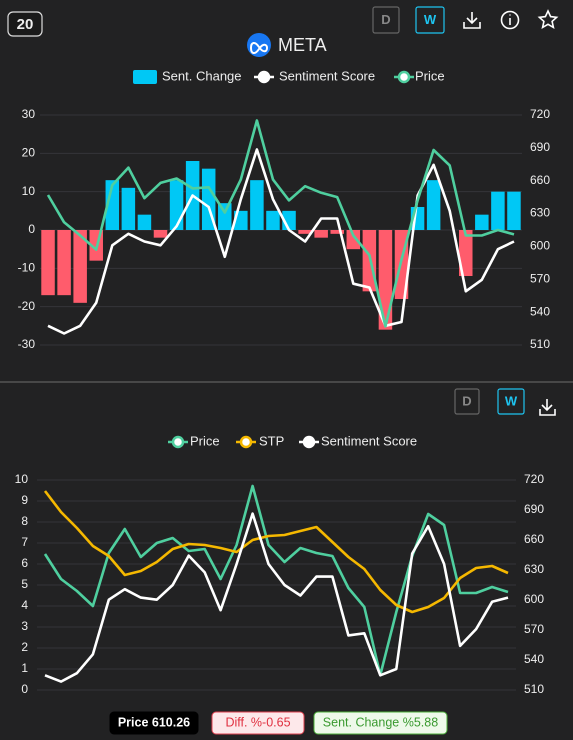 This screenshot has width=573, height=740. What do you see at coordinates (27, 306) in the screenshot?
I see `y-tick-label: -20` at bounding box center [27, 306].